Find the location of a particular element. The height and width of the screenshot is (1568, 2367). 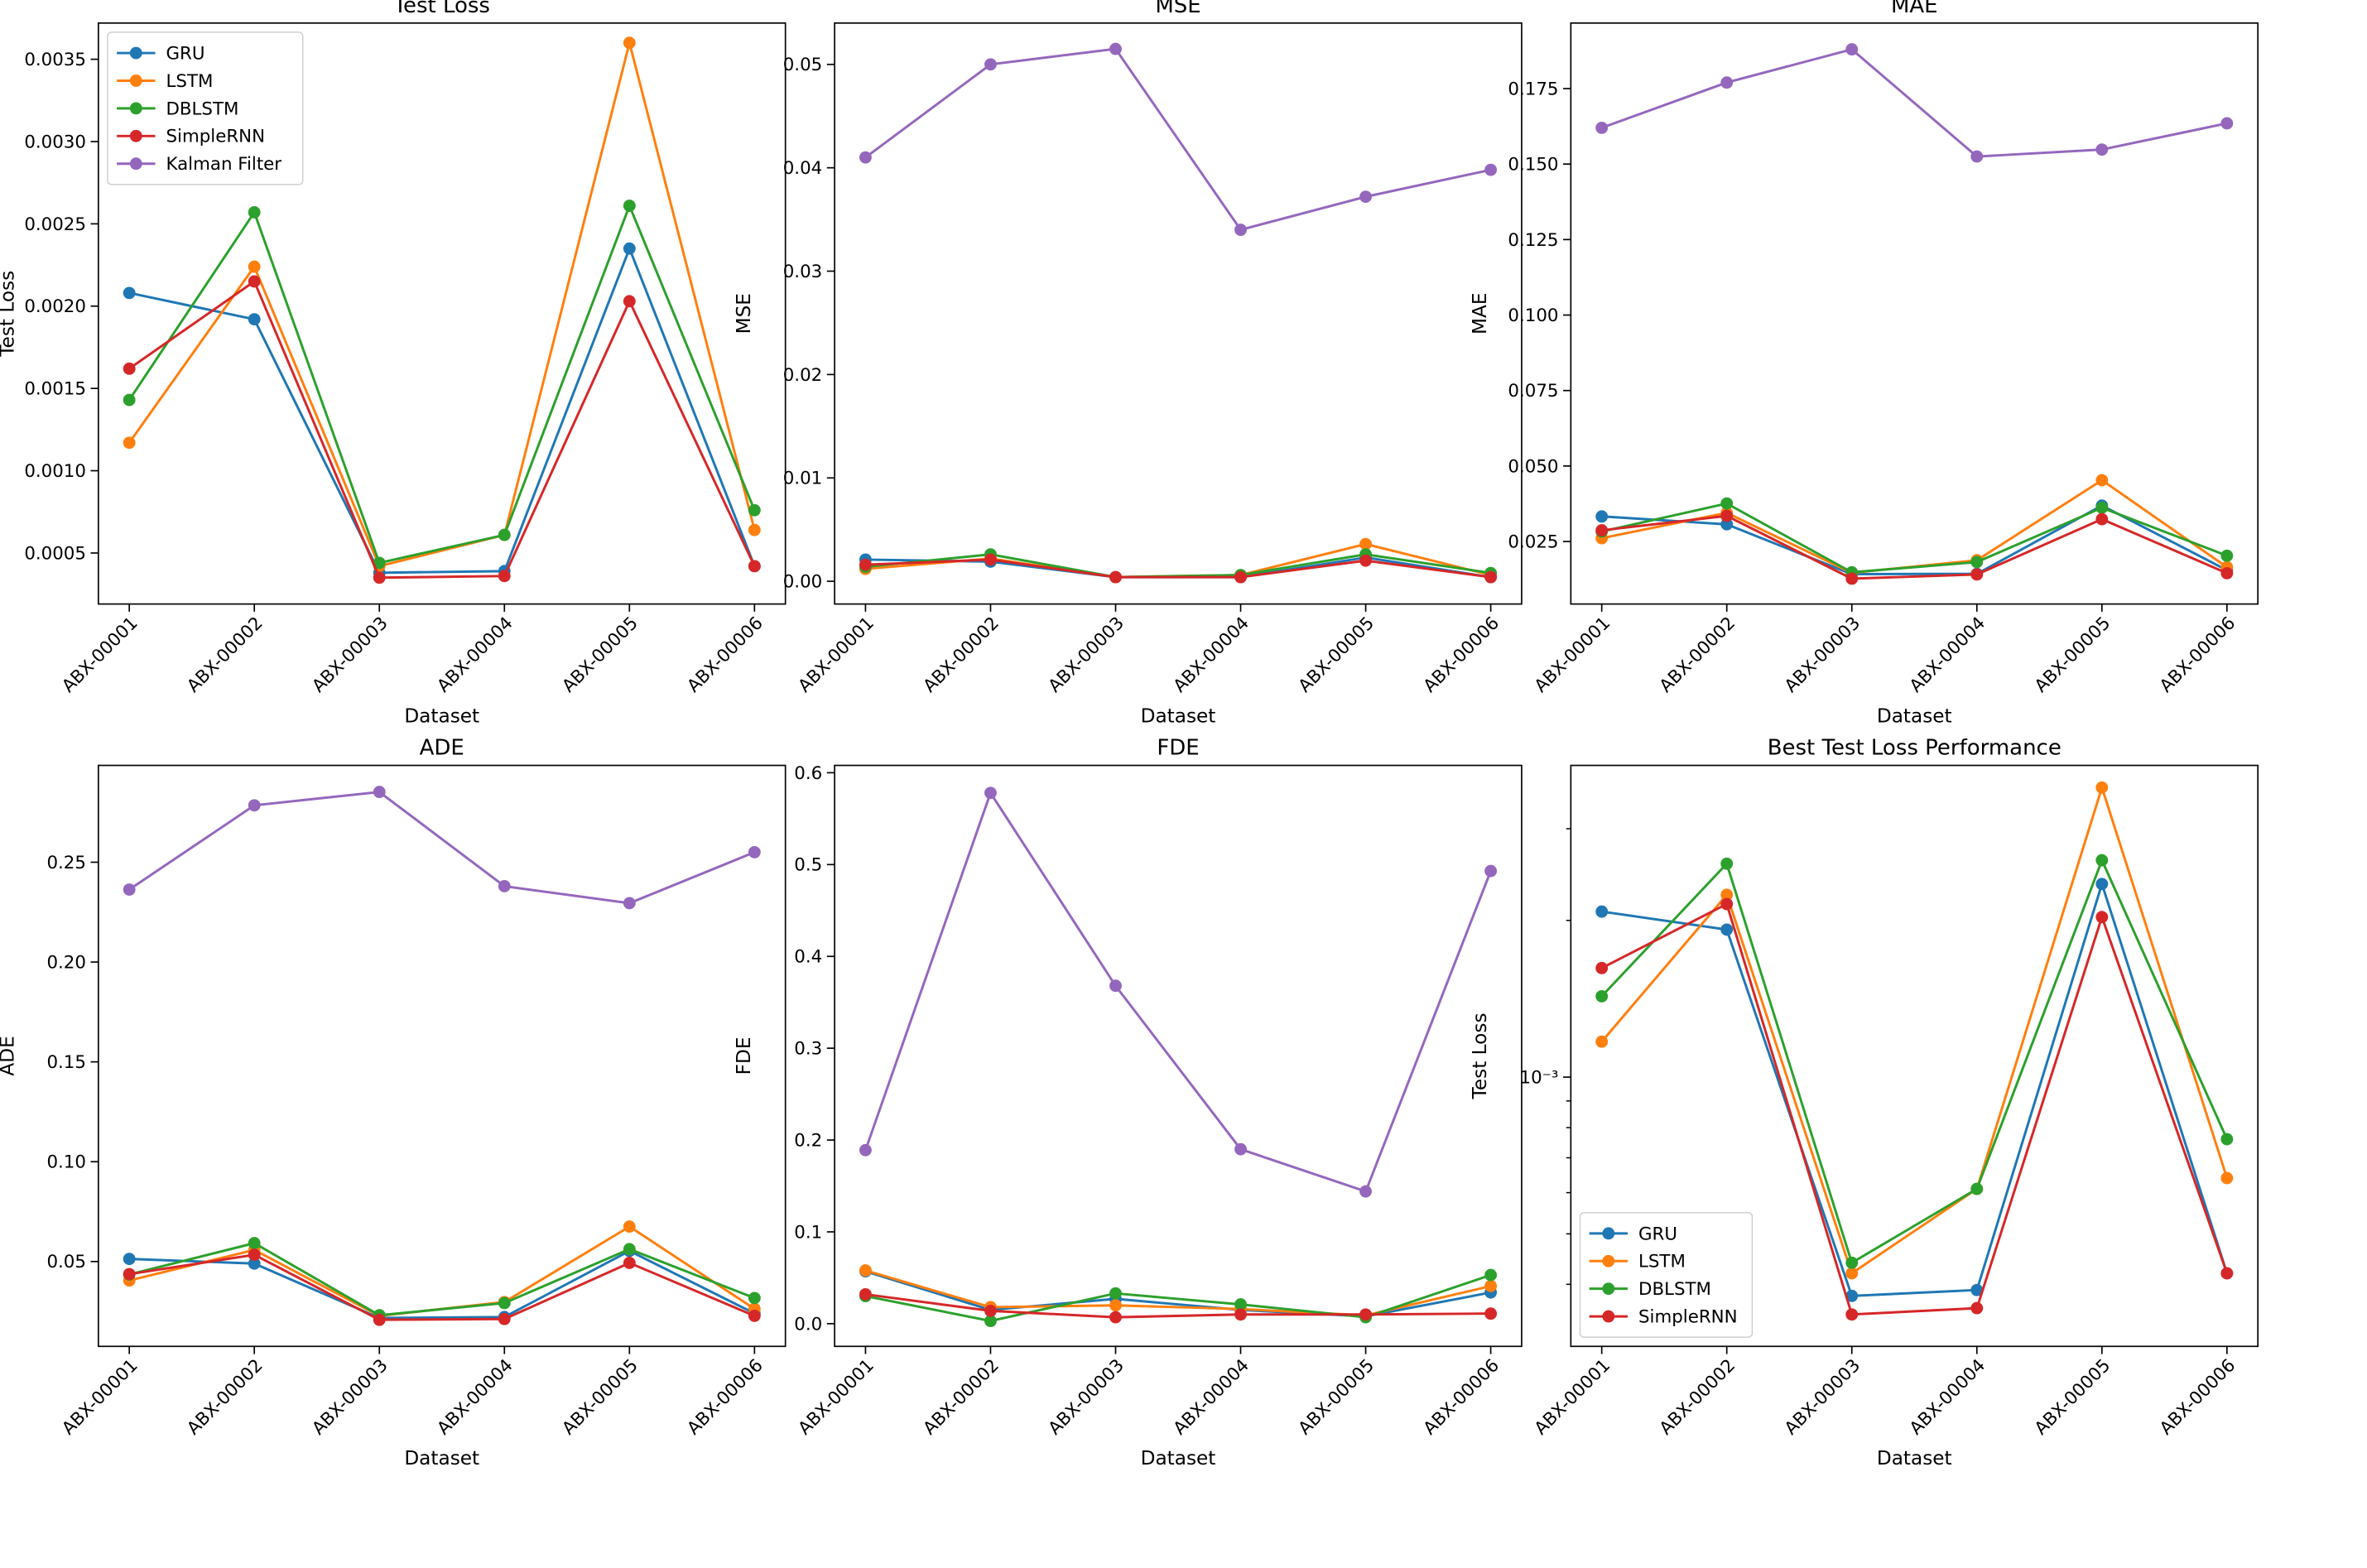

y-tick-label: 0.075 is located at coordinates (1533, 391).